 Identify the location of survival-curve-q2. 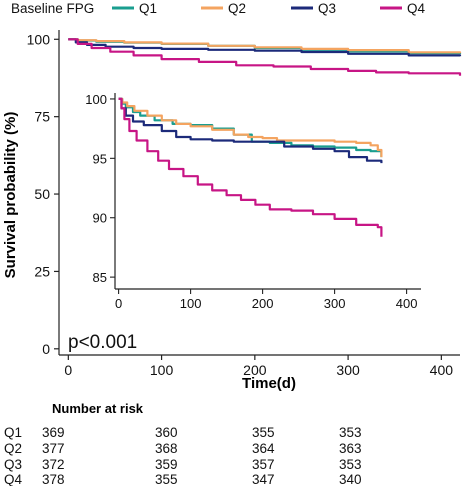
(265, 46).